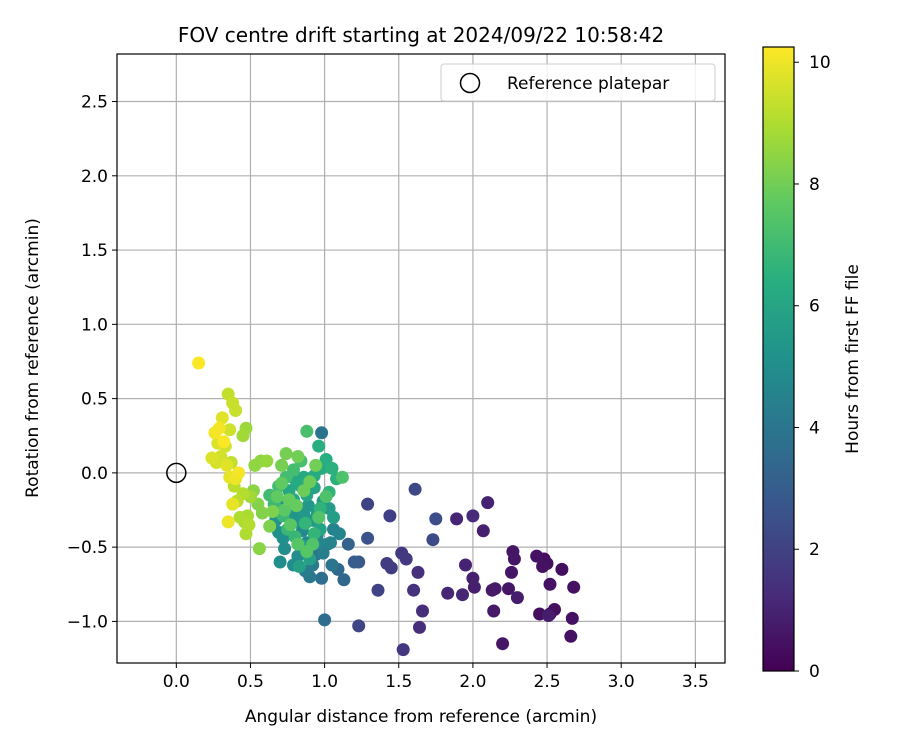 The image size is (900, 750). I want to click on colorbar-tick-label: 10, so click(820, 63).